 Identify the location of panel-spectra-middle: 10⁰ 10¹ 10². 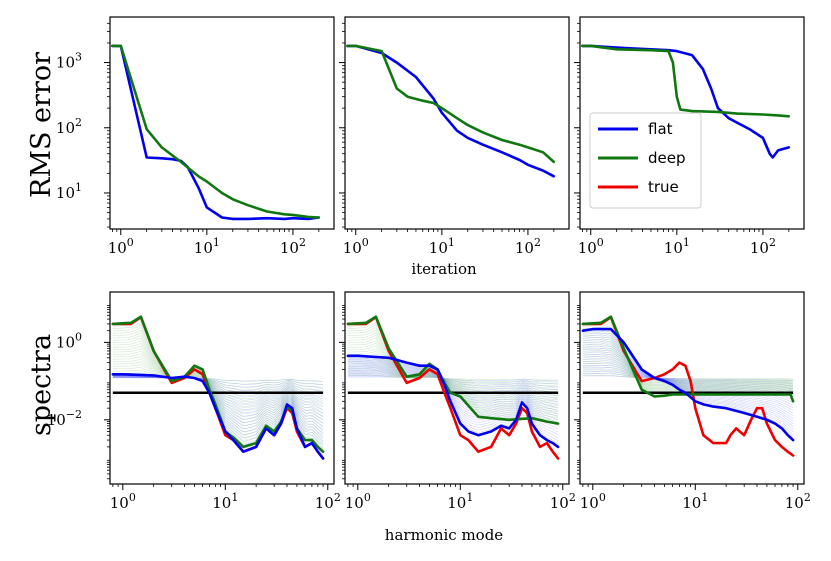
(457, 401).